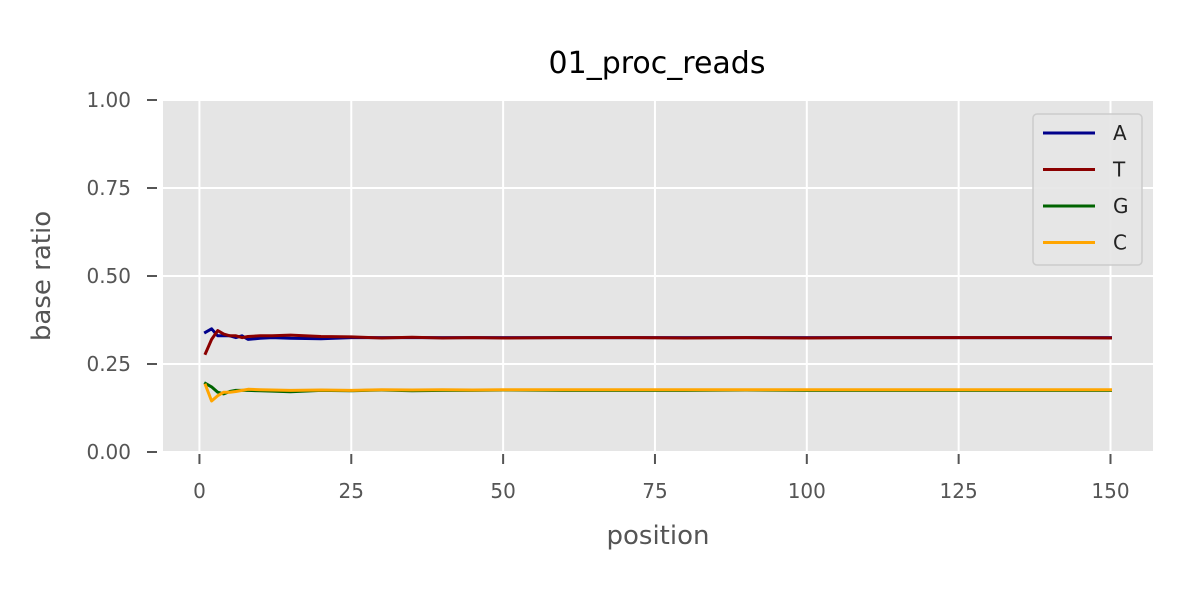  I want to click on x-tick-label: 125, so click(959, 491).